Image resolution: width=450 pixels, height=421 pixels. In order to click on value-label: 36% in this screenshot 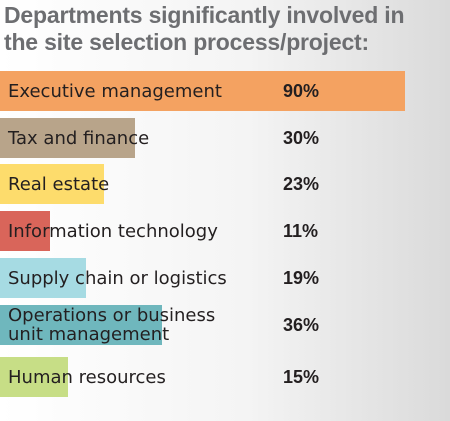, I will do `click(301, 324)`.